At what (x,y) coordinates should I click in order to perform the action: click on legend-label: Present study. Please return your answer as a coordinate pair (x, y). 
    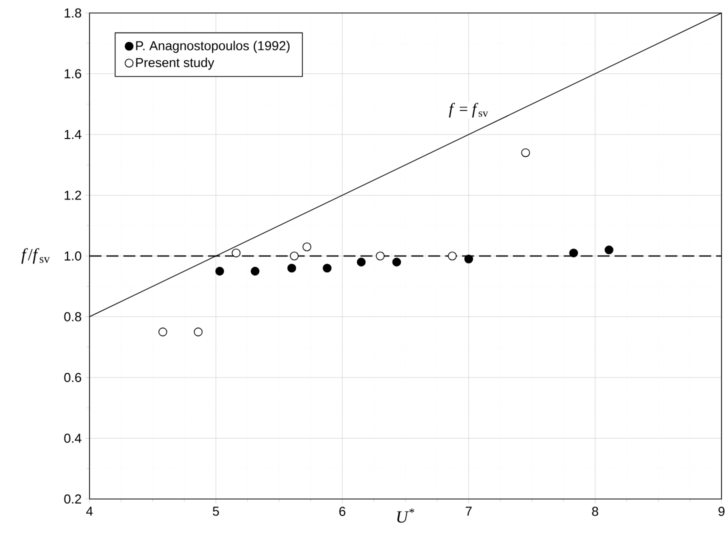
    Looking at the image, I should click on (175, 64).